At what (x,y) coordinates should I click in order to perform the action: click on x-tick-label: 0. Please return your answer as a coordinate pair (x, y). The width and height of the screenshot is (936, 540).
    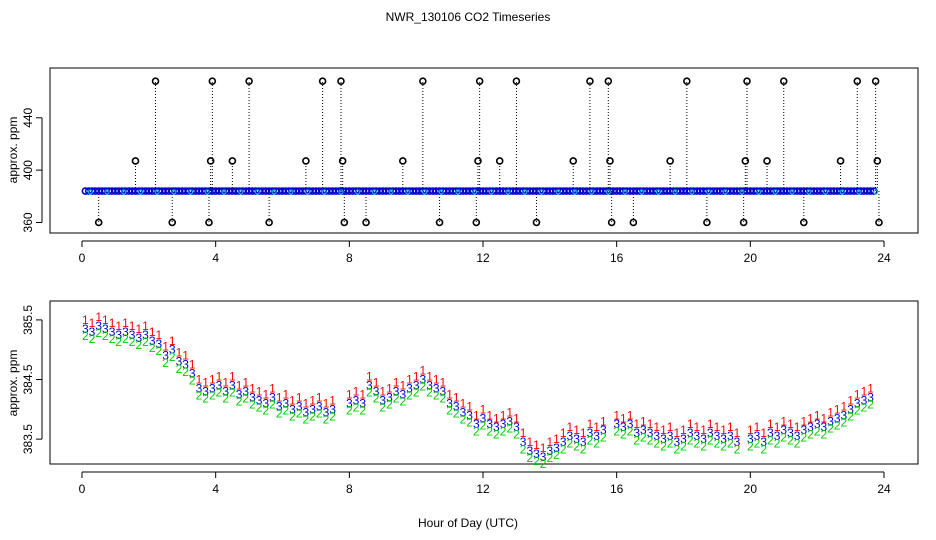
    Looking at the image, I should click on (82, 489).